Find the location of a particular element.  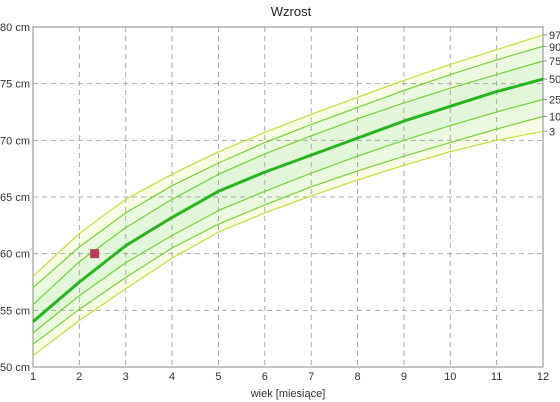

y-tick-label: 65 cm is located at coordinates (15, 198).